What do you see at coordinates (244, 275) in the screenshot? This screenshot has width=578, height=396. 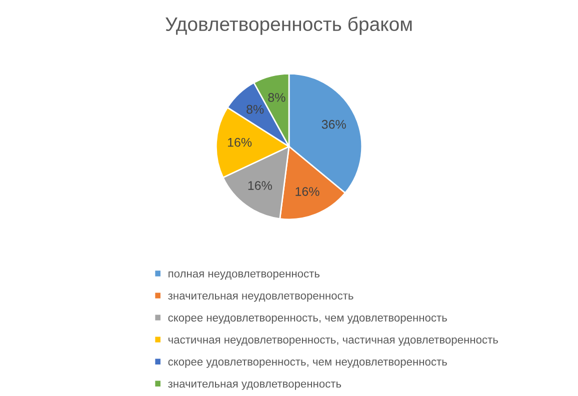 I see `legend-label: полная неудовлетворенность` at bounding box center [244, 275].